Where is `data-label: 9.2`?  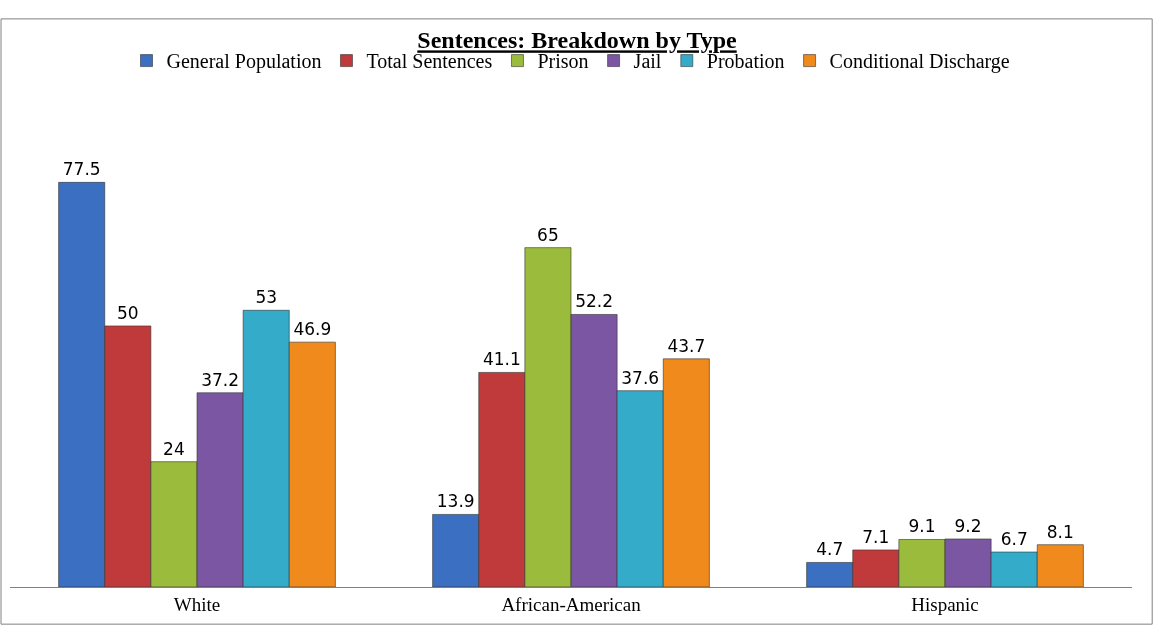
data-label: 9.2 is located at coordinates (968, 525).